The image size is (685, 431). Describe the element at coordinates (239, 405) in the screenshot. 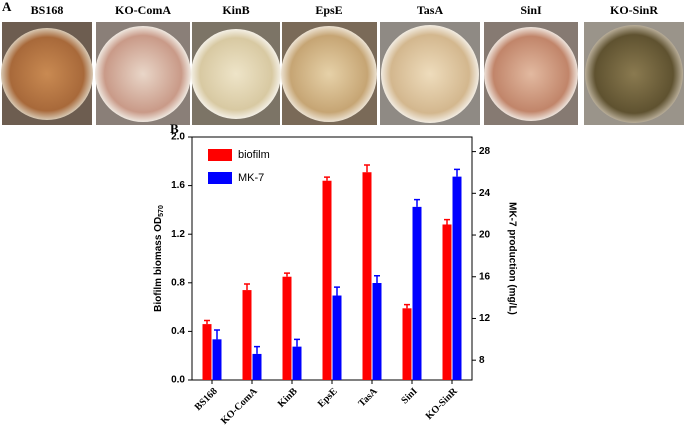

I see `x-tick-label: KO-ComA` at that location.